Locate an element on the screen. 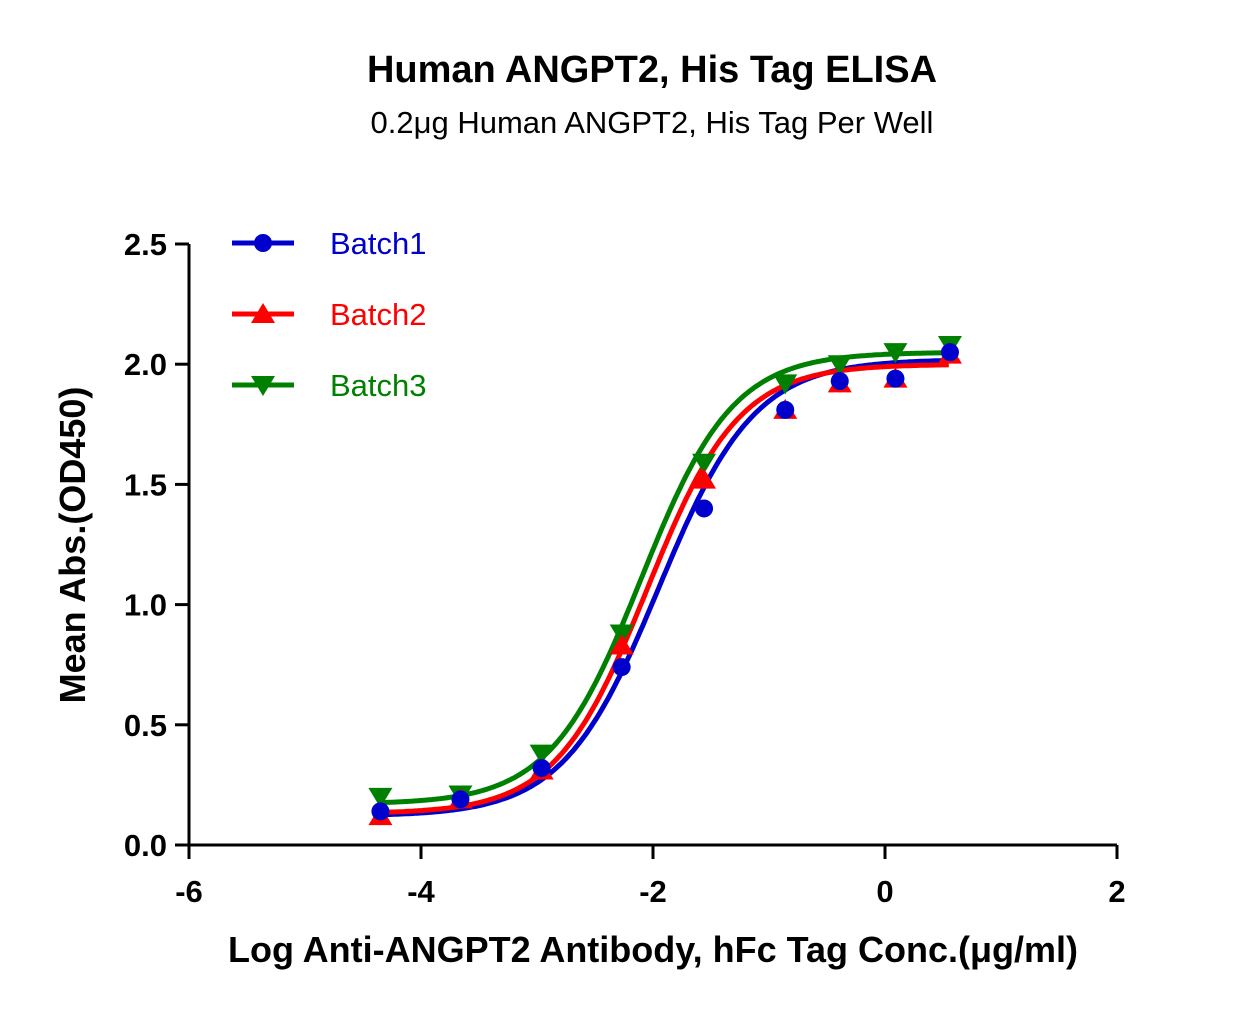 This screenshot has width=1242, height=1022. y-tick-label: 2.0 is located at coordinates (145, 364).